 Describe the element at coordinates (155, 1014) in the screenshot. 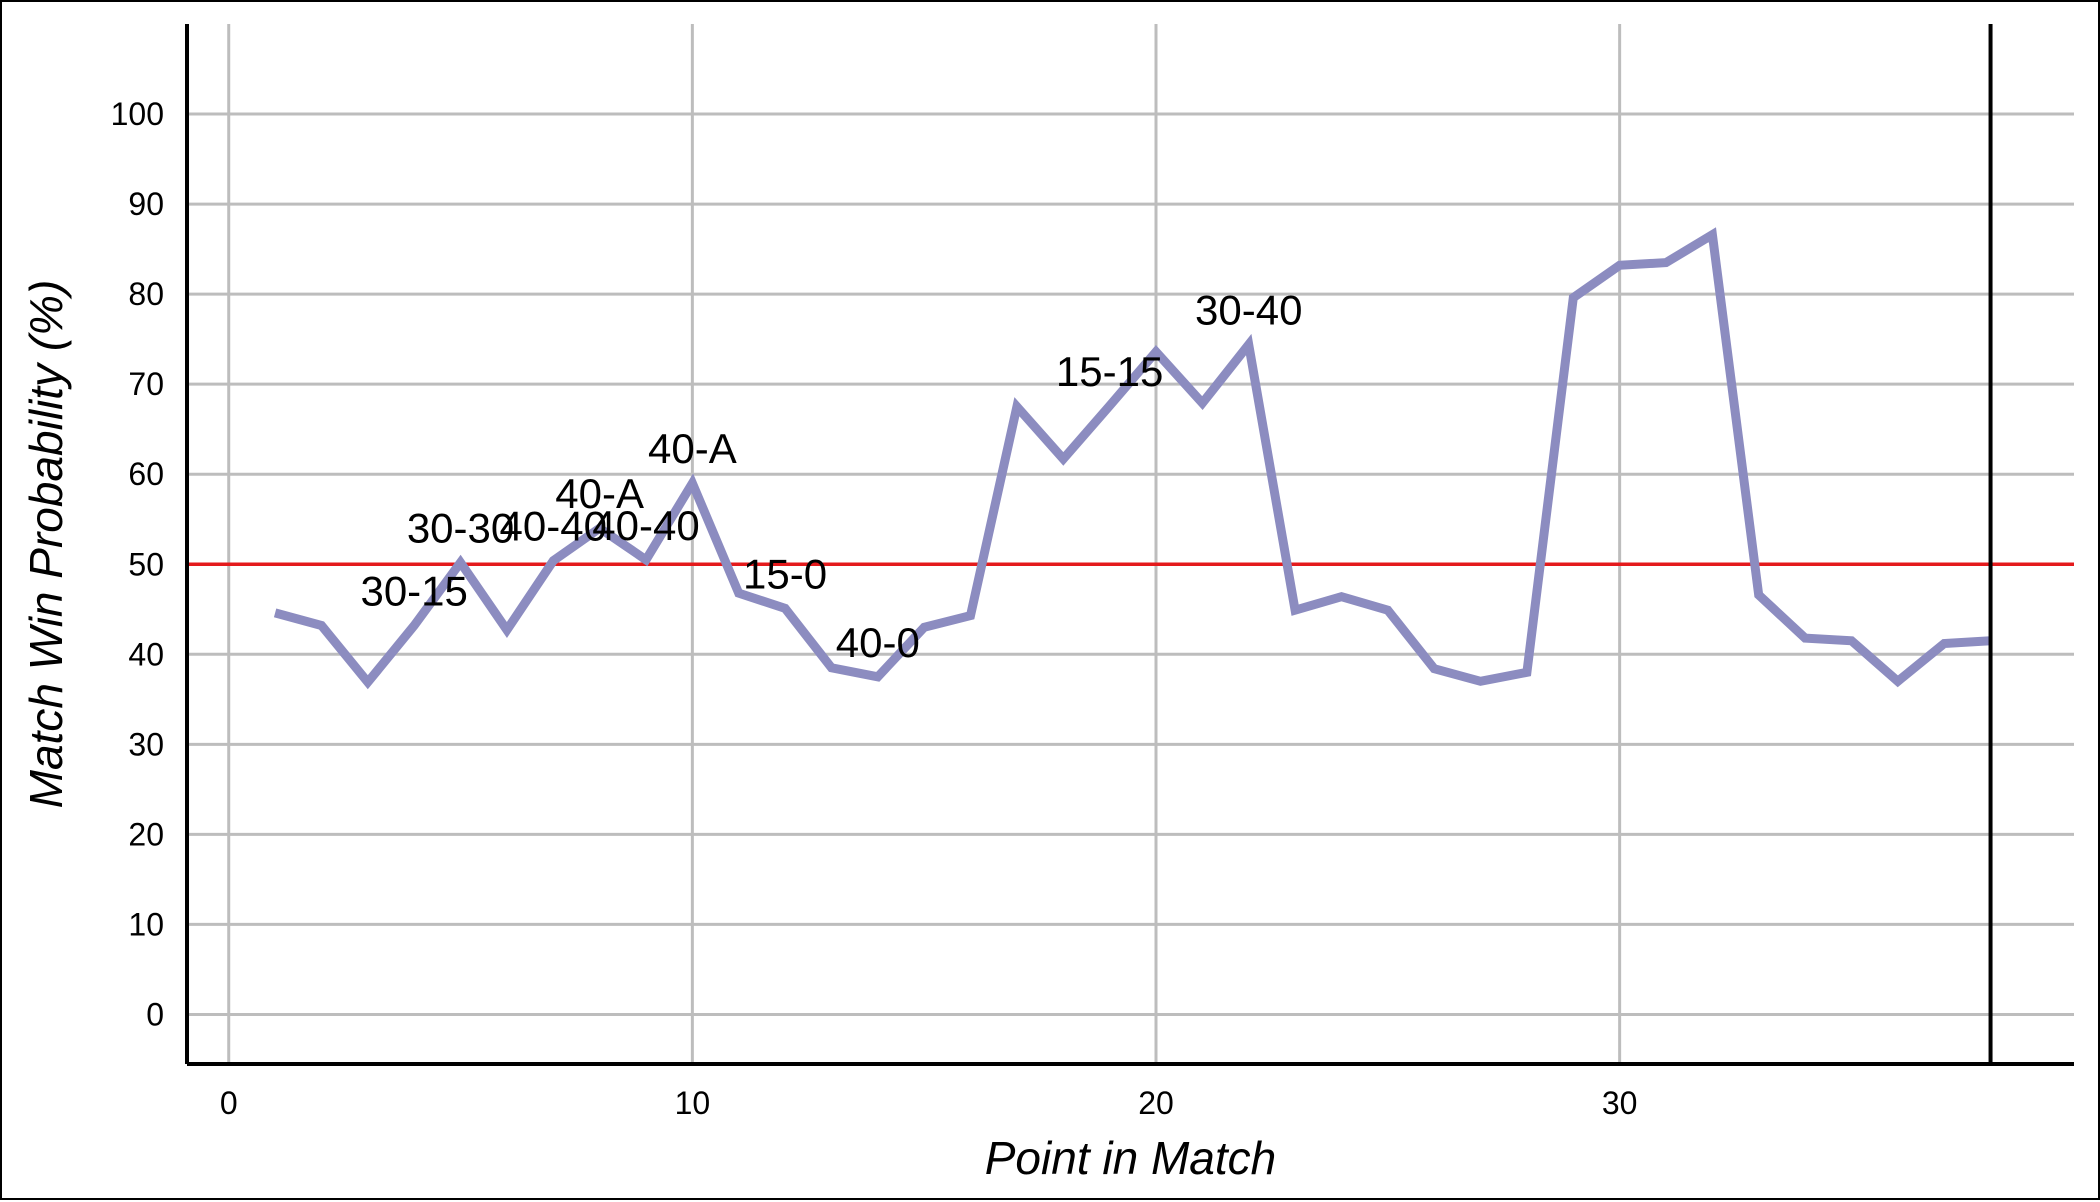

I see `y-tick-label-0: 0` at that location.